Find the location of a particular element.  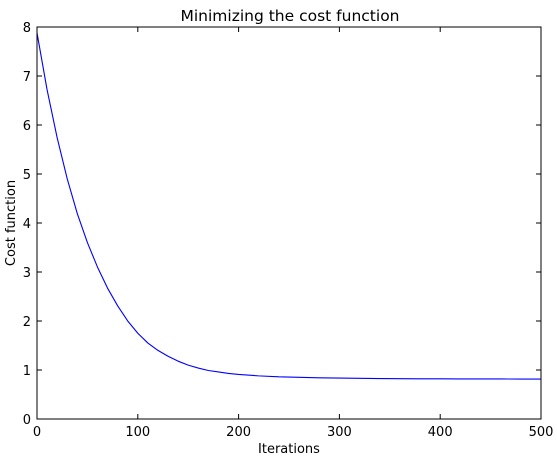

x-tick-label: 400 is located at coordinates (440, 432).